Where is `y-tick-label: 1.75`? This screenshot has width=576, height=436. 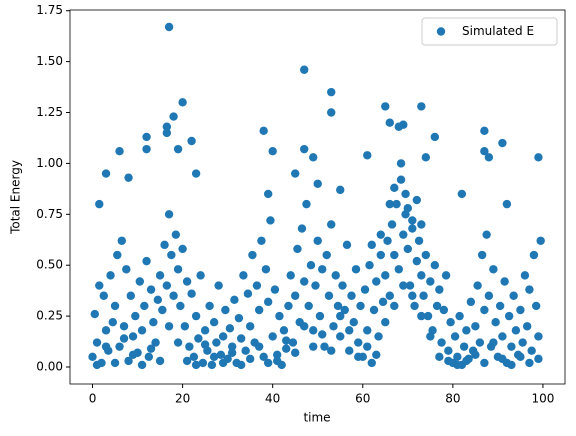 y-tick-label: 1.75 is located at coordinates (49, 10).